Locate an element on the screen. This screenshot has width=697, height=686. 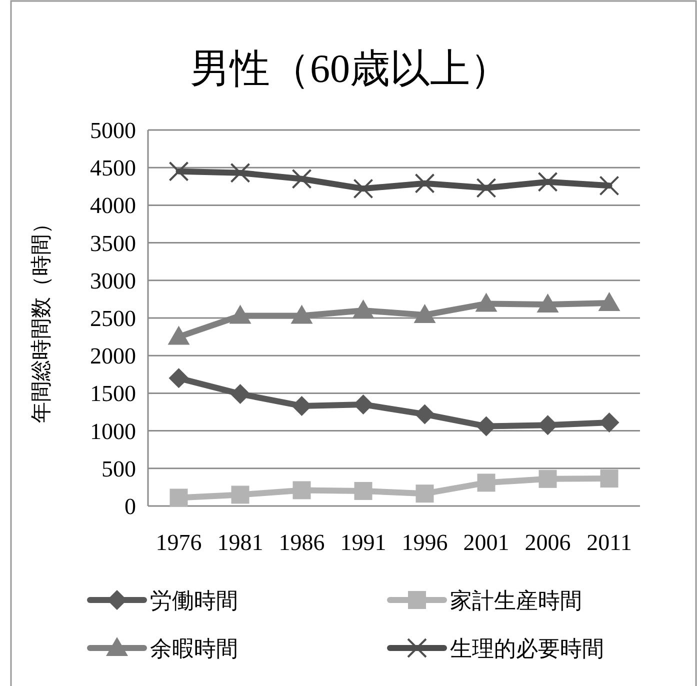
y-tick-label: 1500 is located at coordinates (113, 393).